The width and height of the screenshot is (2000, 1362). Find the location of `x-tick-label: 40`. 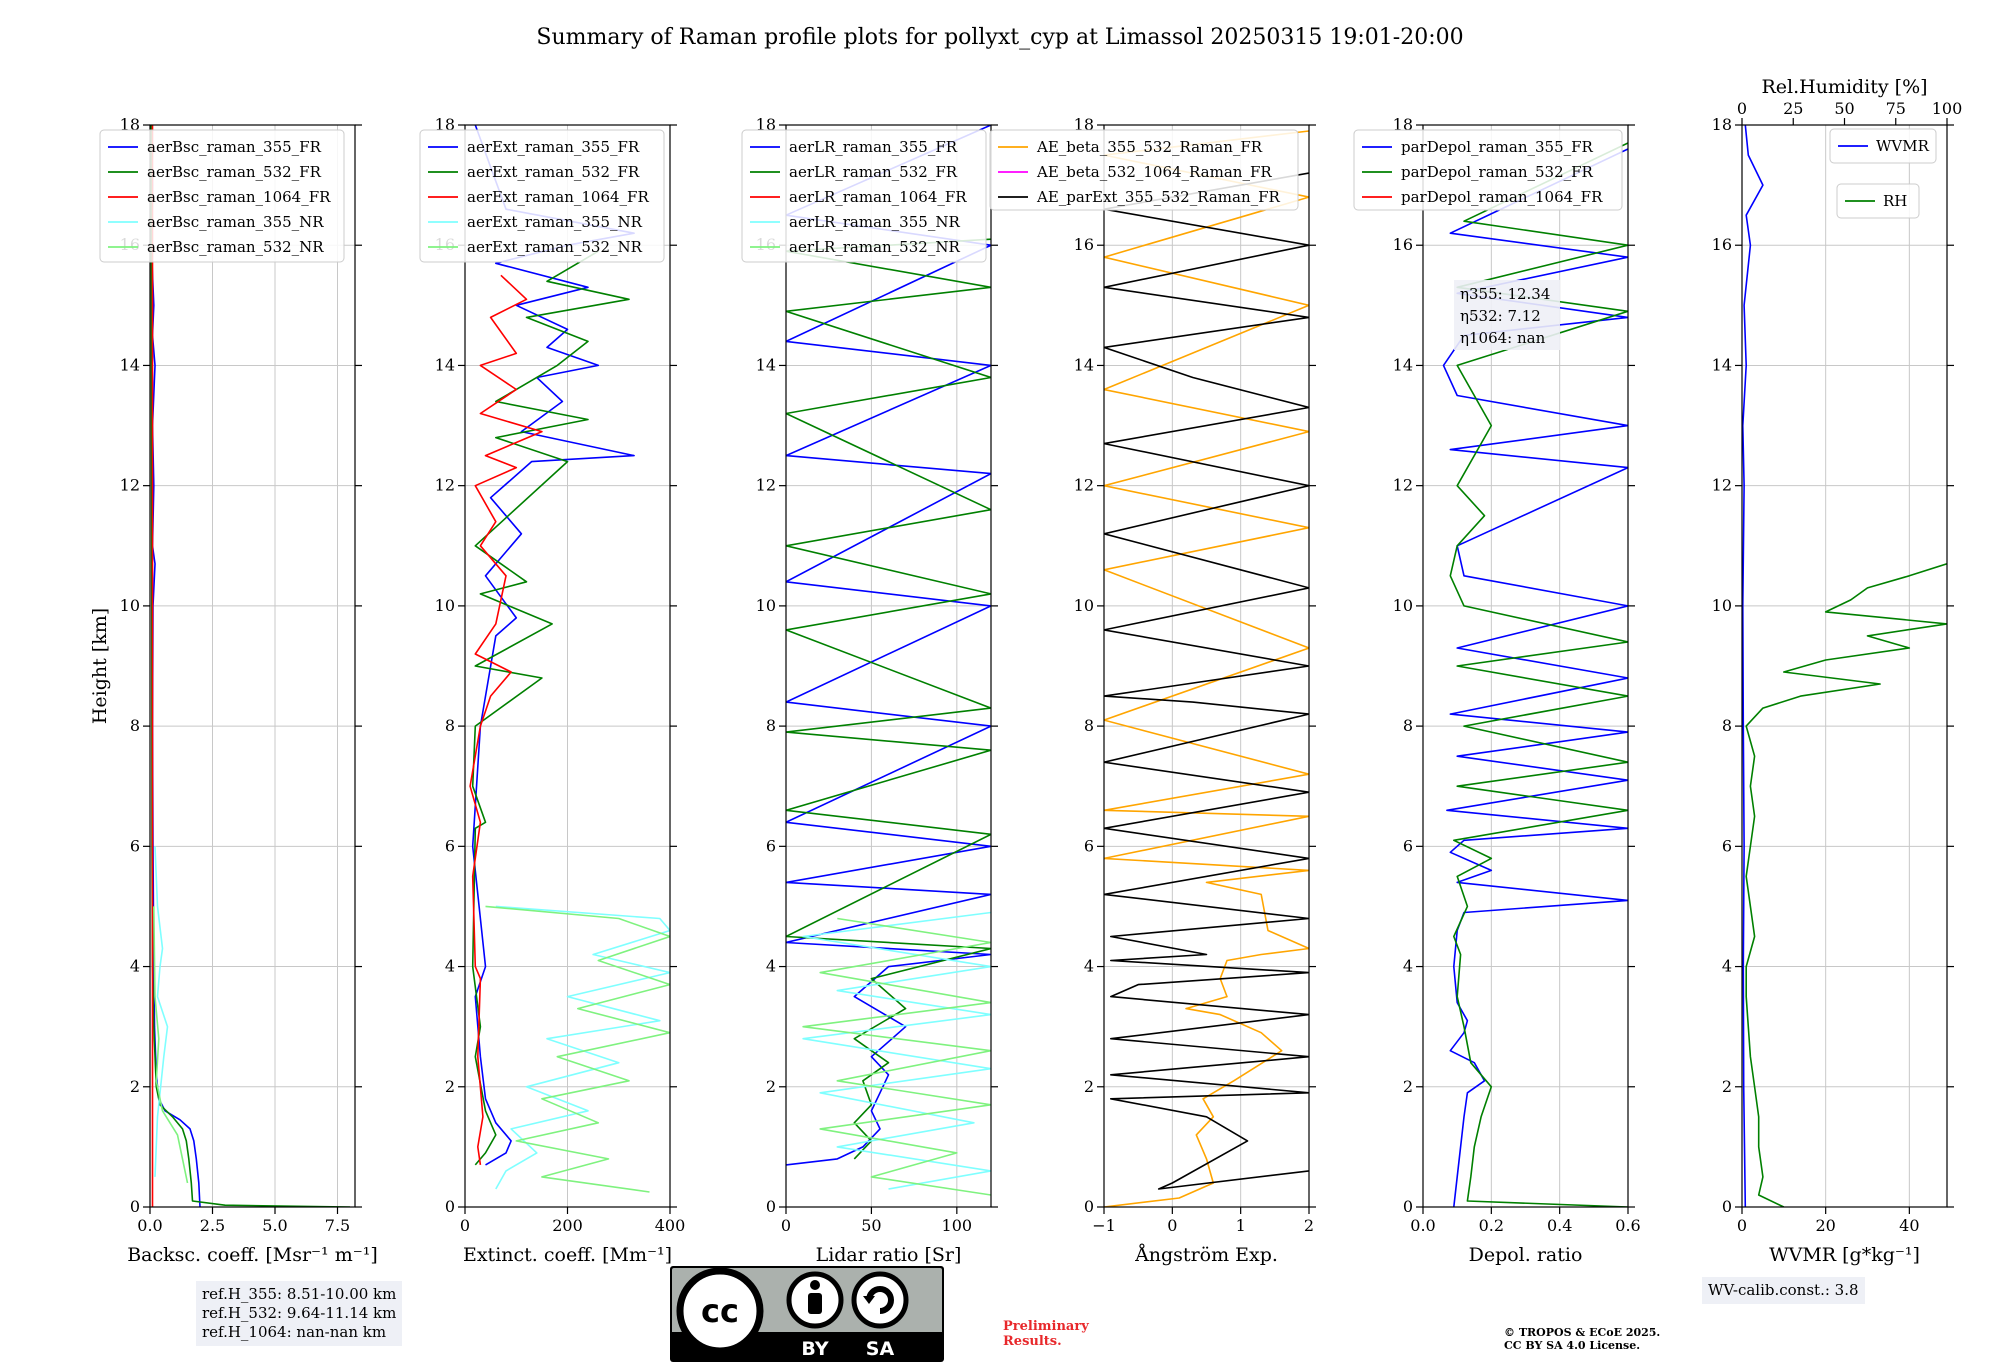

x-tick-label: 40 is located at coordinates (1909, 1225).